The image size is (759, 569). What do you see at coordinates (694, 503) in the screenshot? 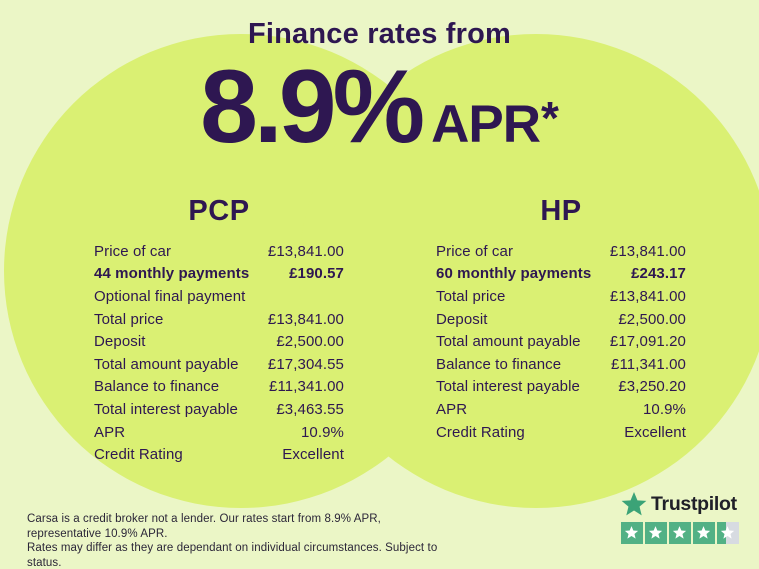
I see `trustpilot-wordmark: Trustpilot` at bounding box center [694, 503].